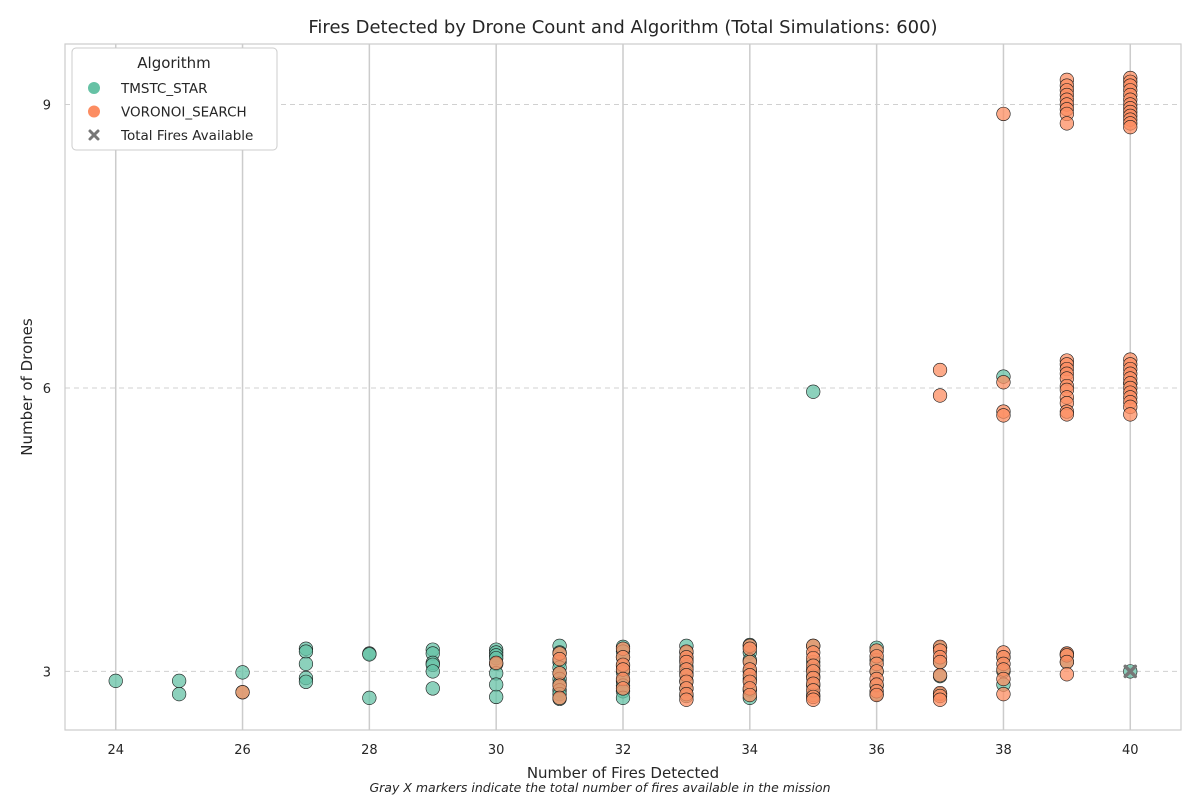  I want to click on y-tick-label: 6, so click(47, 389).